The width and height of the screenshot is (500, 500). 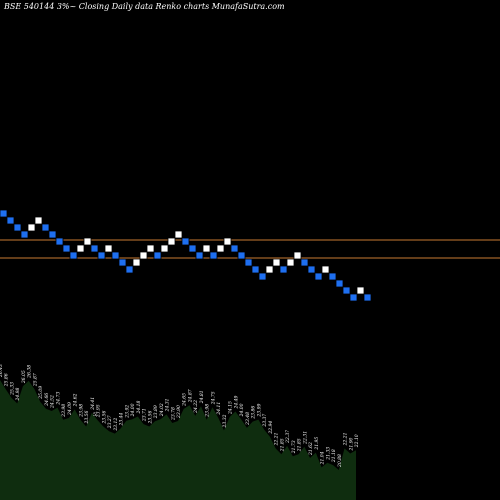 I want to click on volume-label: 23.44, so click(x=122, y=419).